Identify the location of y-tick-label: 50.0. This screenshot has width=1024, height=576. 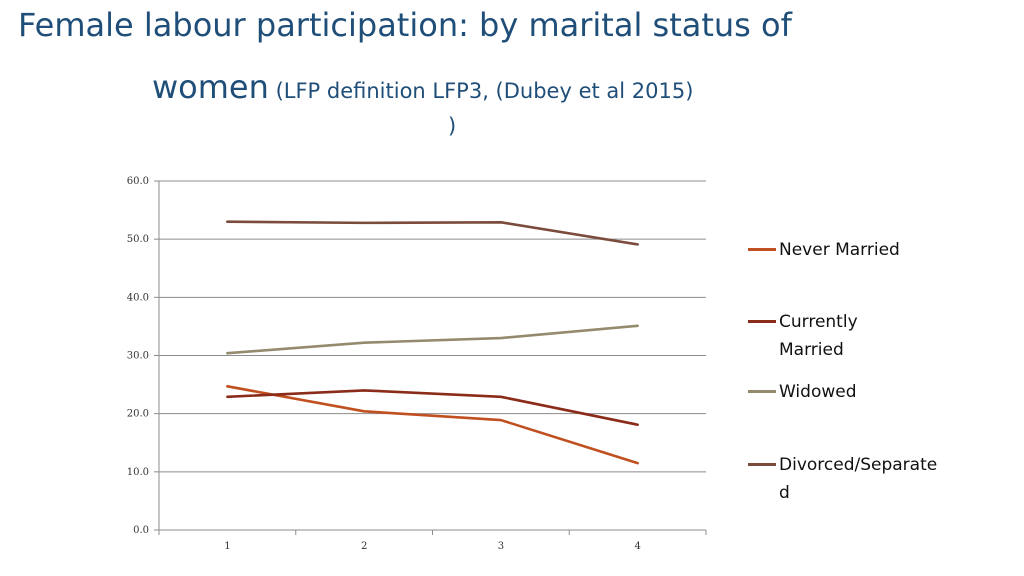
(138, 239).